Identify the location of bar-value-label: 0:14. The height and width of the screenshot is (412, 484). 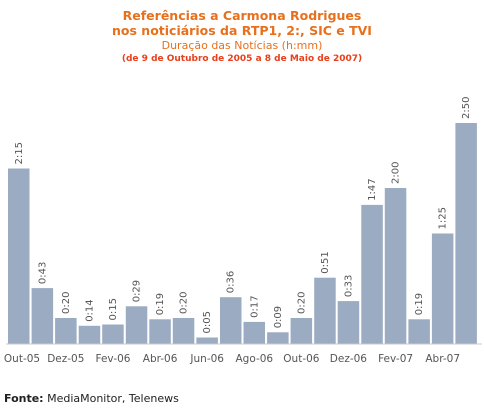
(89, 310).